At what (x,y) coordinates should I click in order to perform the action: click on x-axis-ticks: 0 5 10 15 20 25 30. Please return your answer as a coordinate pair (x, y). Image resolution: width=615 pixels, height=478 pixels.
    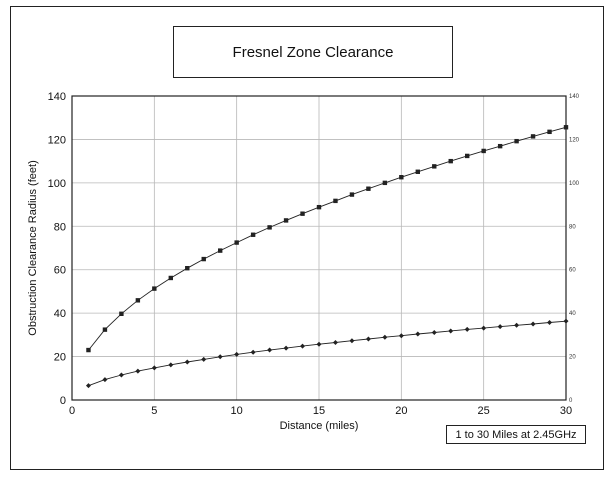
    Looking at the image, I should click on (320, 411).